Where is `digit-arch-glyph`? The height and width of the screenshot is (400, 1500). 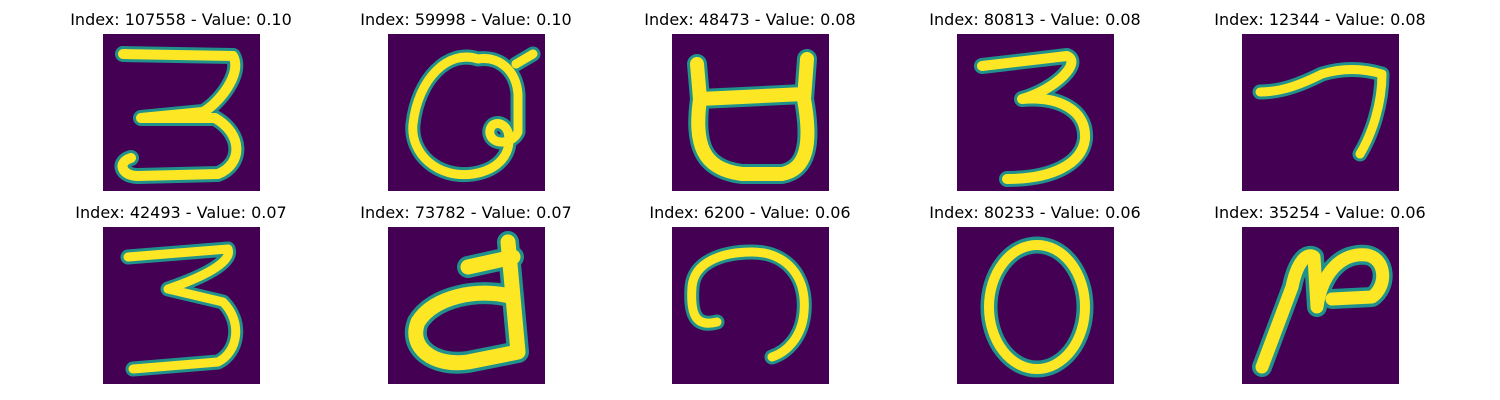
digit-arch-glyph is located at coordinates (748, 304).